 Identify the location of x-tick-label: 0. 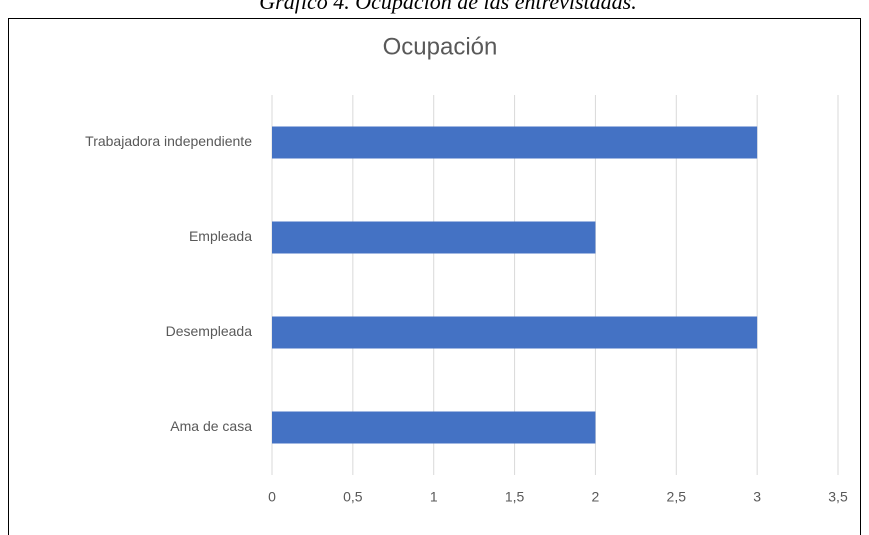
(272, 497).